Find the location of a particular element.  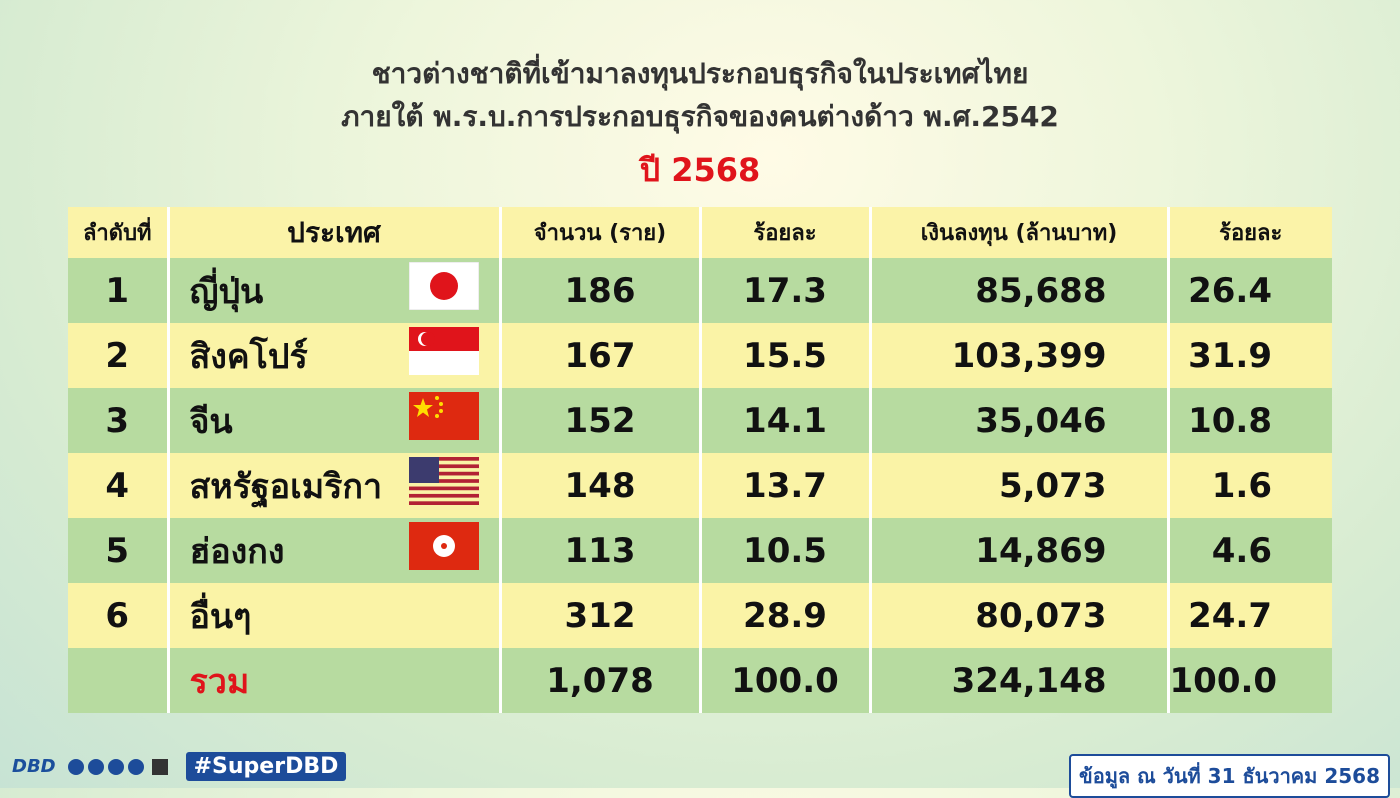

cell: 17.3 is located at coordinates (784, 290).